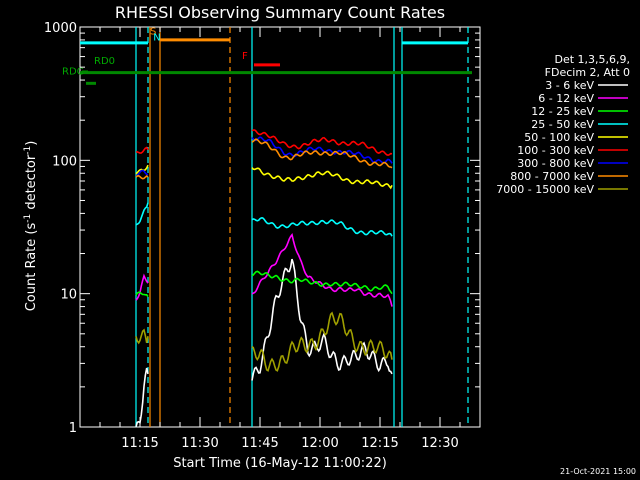  What do you see at coordinates (280, 463) in the screenshot?
I see `x-axis-label: Start Time (16-May-12 11:00:22)` at bounding box center [280, 463].